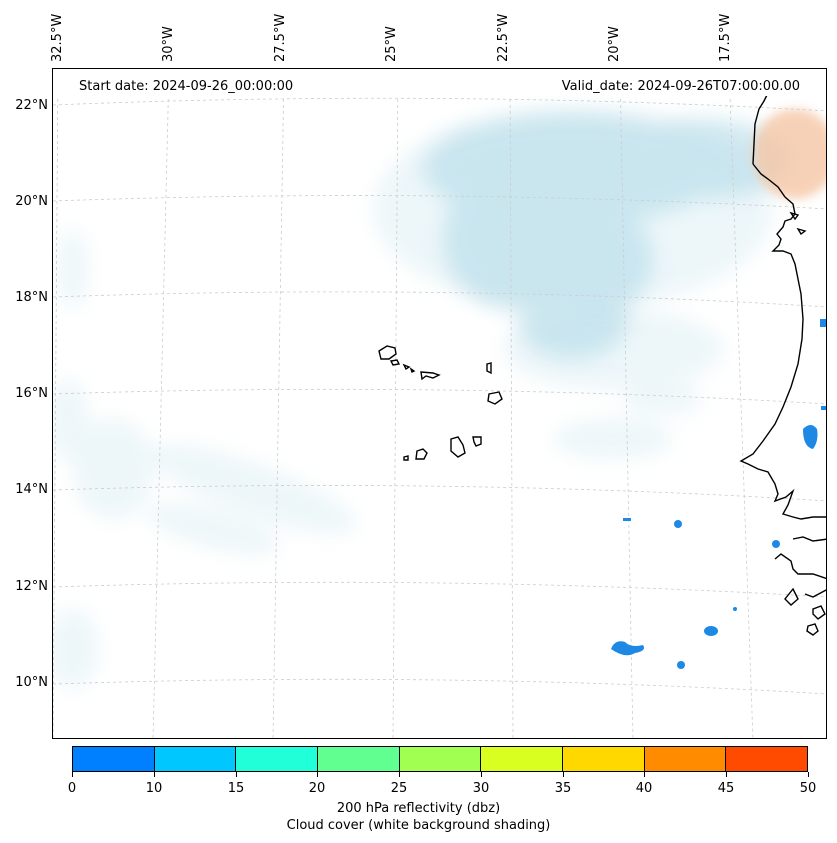 Image resolution: width=837 pixels, height=843 pixels. What do you see at coordinates (31, 489) in the screenshot?
I see `latitude-label: 14°N` at bounding box center [31, 489].